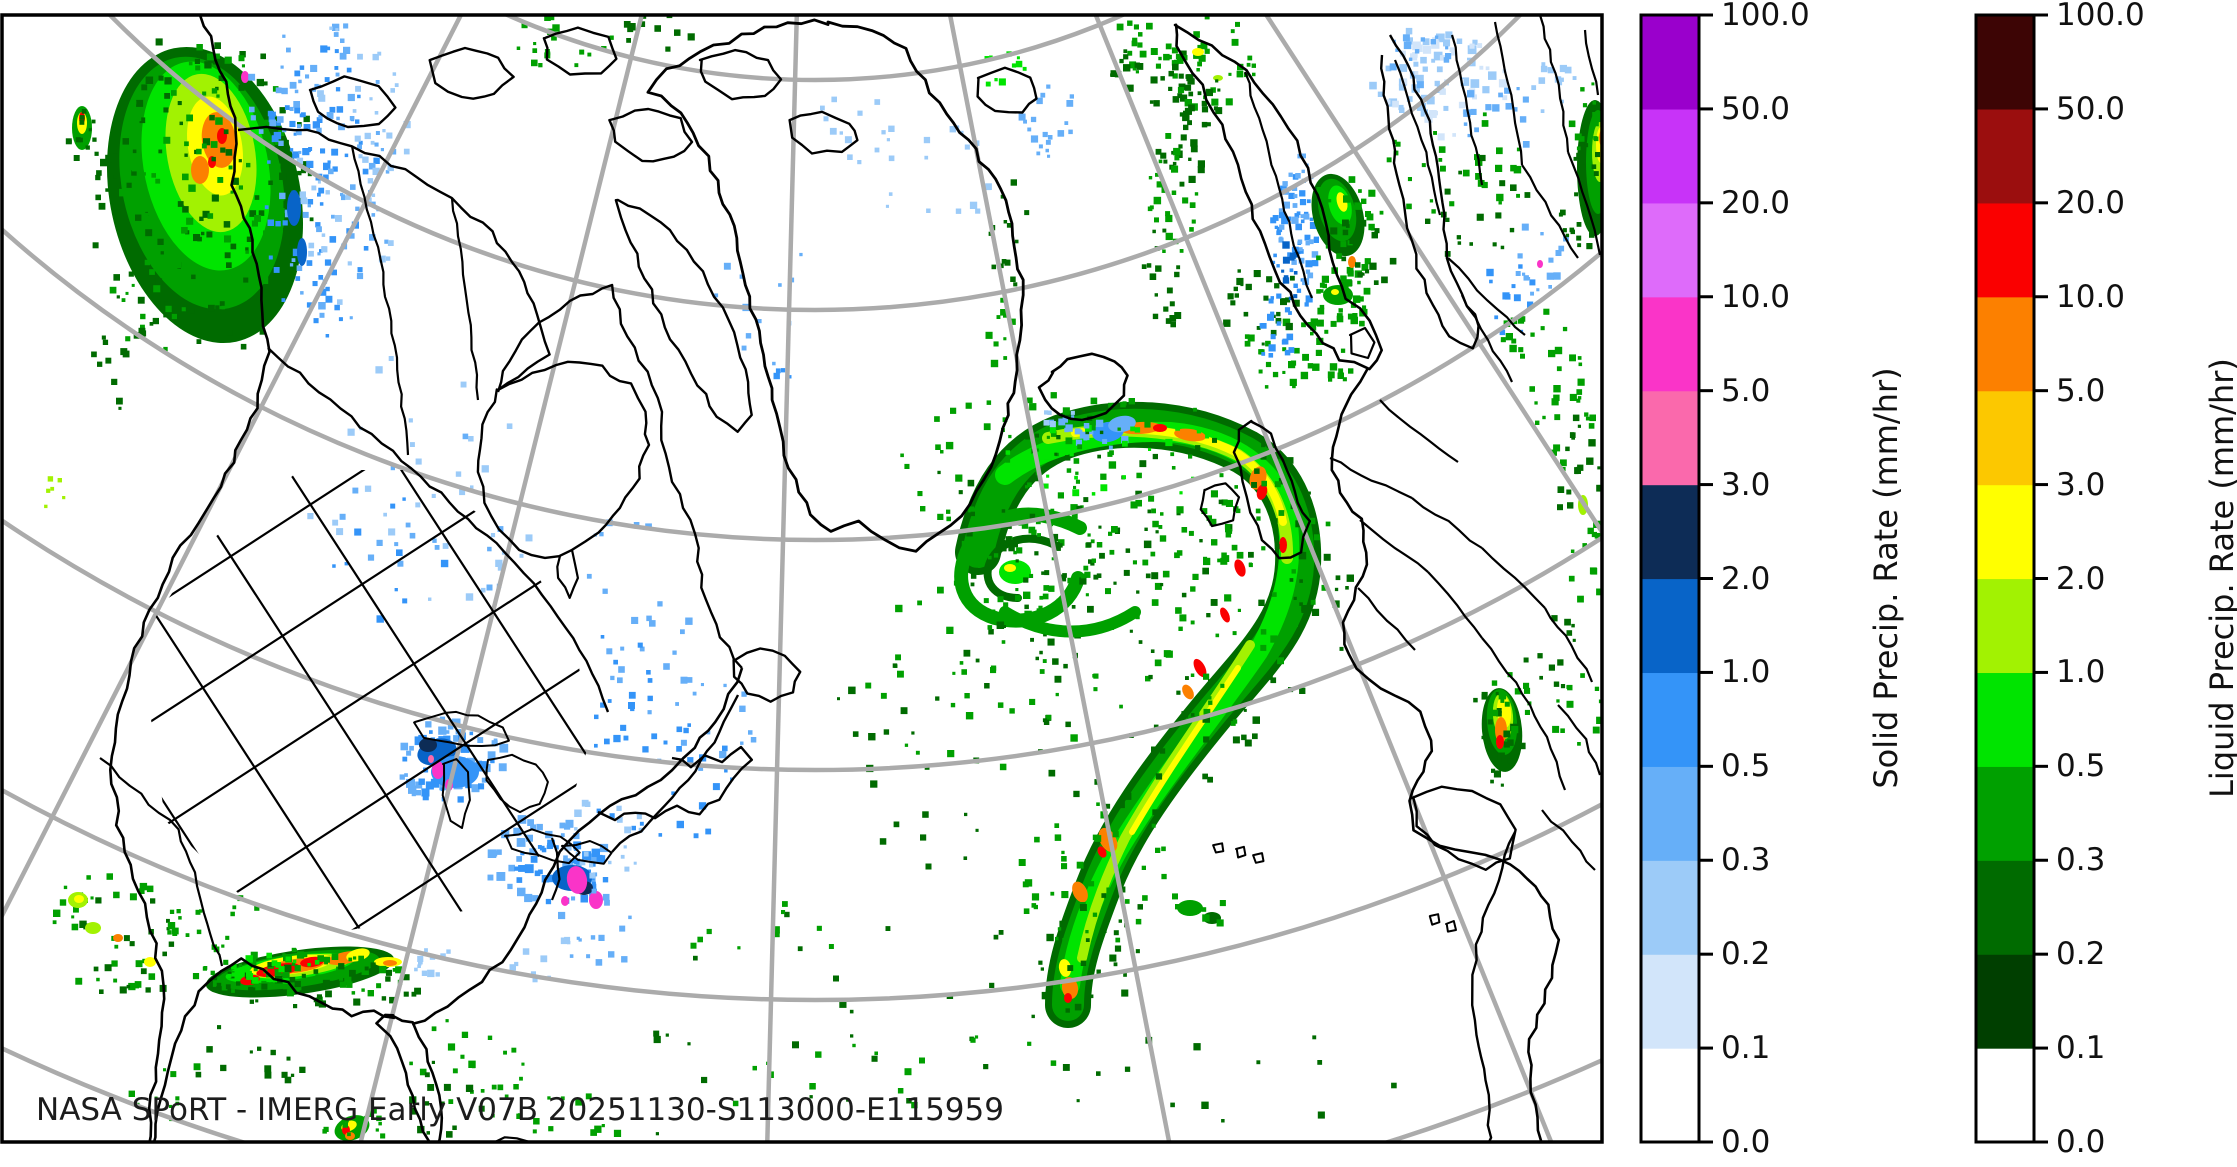 The image size is (2237, 1167). What do you see at coordinates (1676, 578) in the screenshot?
I see `solid-colorbar` at bounding box center [1676, 578].